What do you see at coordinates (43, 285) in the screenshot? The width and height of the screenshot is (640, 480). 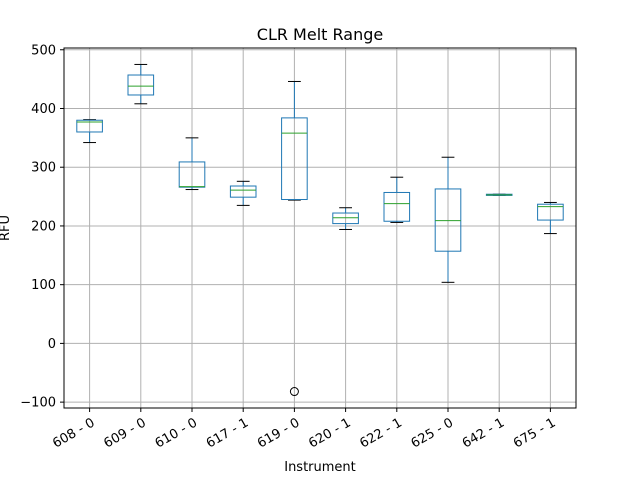 I see `y-tick-label: 100` at bounding box center [43, 285].